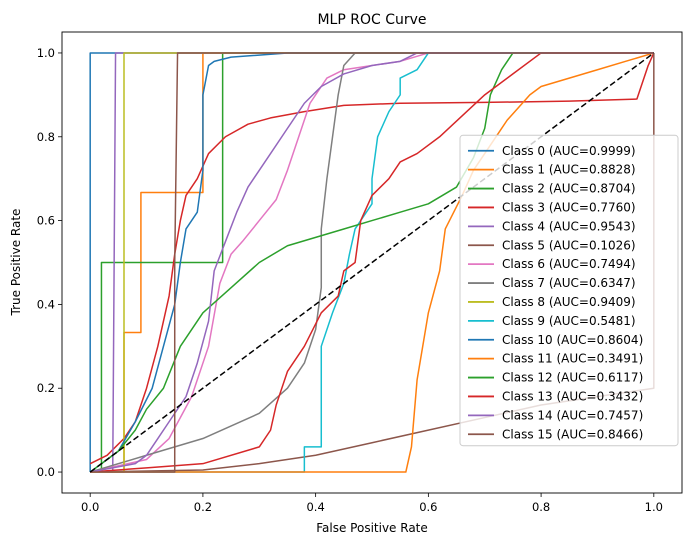  Describe the element at coordinates (371, 20) in the screenshot. I see `chart-title: MLP ROC Curve` at that location.